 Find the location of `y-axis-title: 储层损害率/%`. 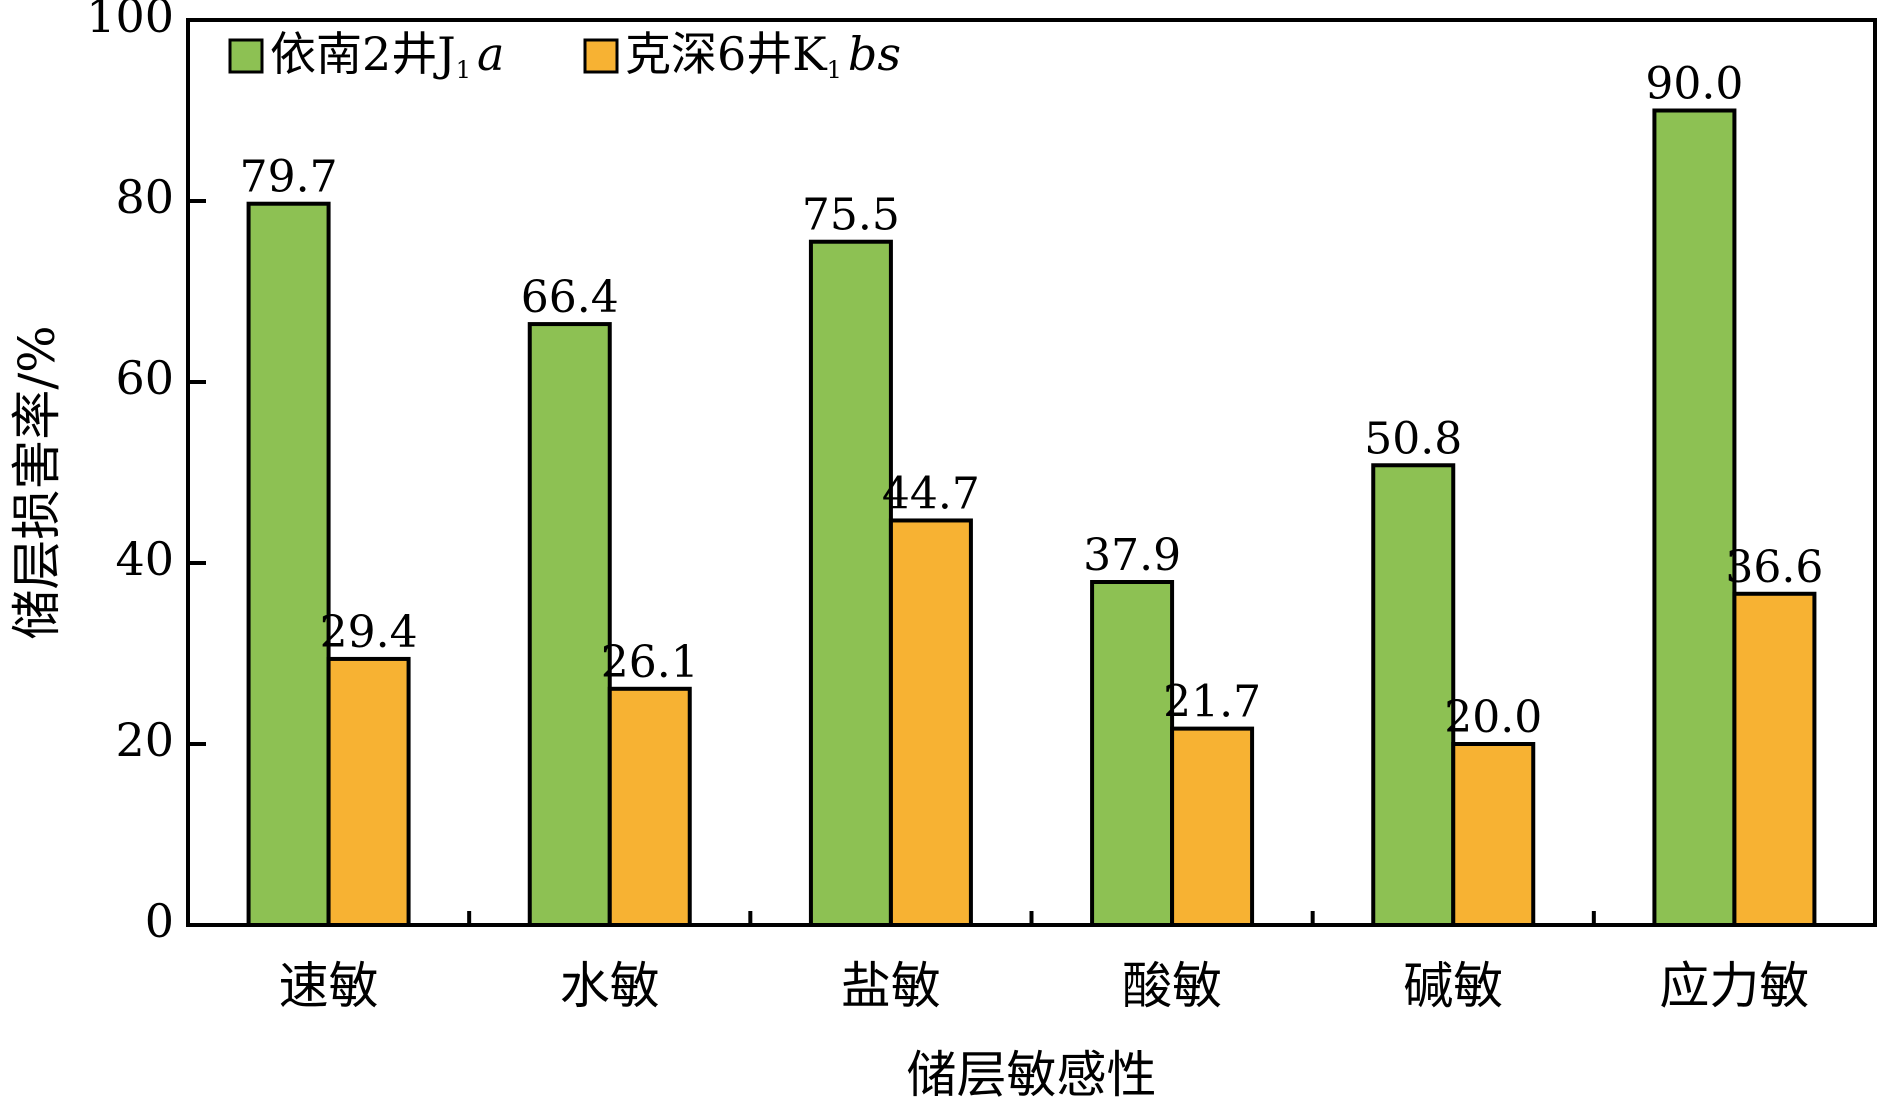

y-axis-title: 储层损害率/% is located at coordinates (37, 482).